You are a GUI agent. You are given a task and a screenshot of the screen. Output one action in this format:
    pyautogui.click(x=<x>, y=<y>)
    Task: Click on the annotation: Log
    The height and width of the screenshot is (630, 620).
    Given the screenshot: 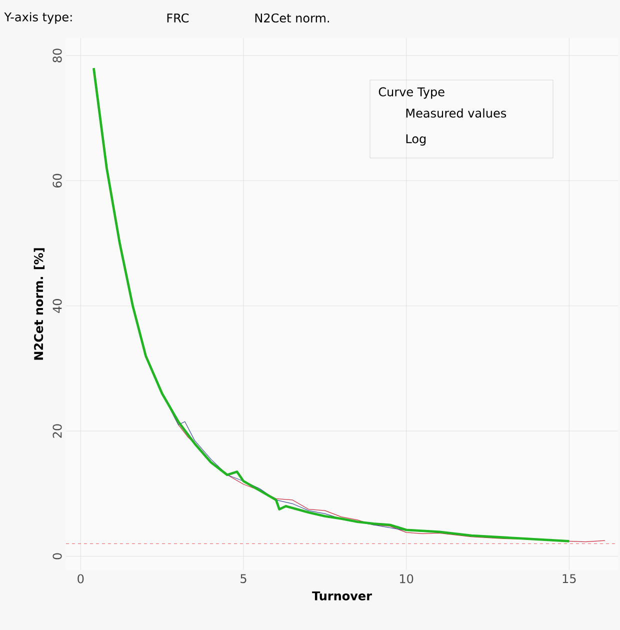 What is the action you would take?
    pyautogui.click(x=416, y=140)
    